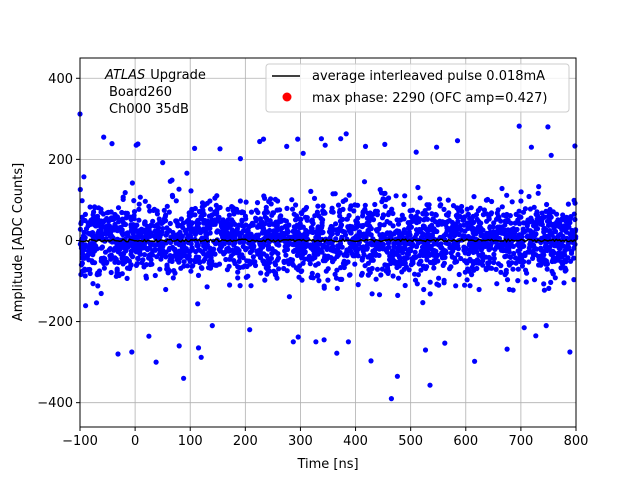 This screenshot has height=480, width=640. Describe the element at coordinates (60, 79) in the screenshot. I see `y-tick-label: 400` at that location.